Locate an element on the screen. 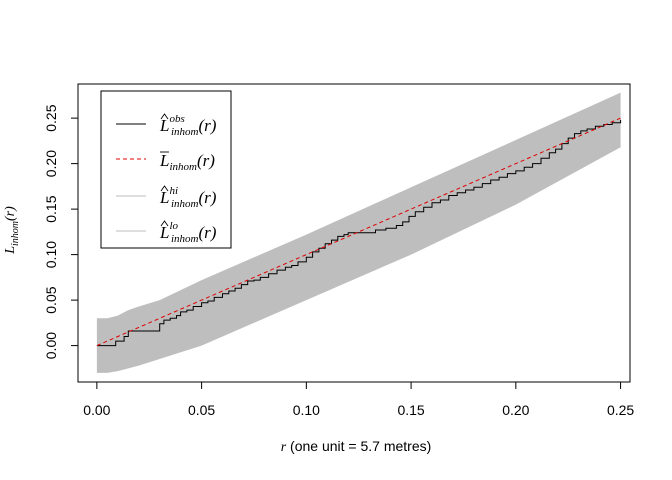  legend-label: Lhi inhom(r) is located at coordinates (188, 197).